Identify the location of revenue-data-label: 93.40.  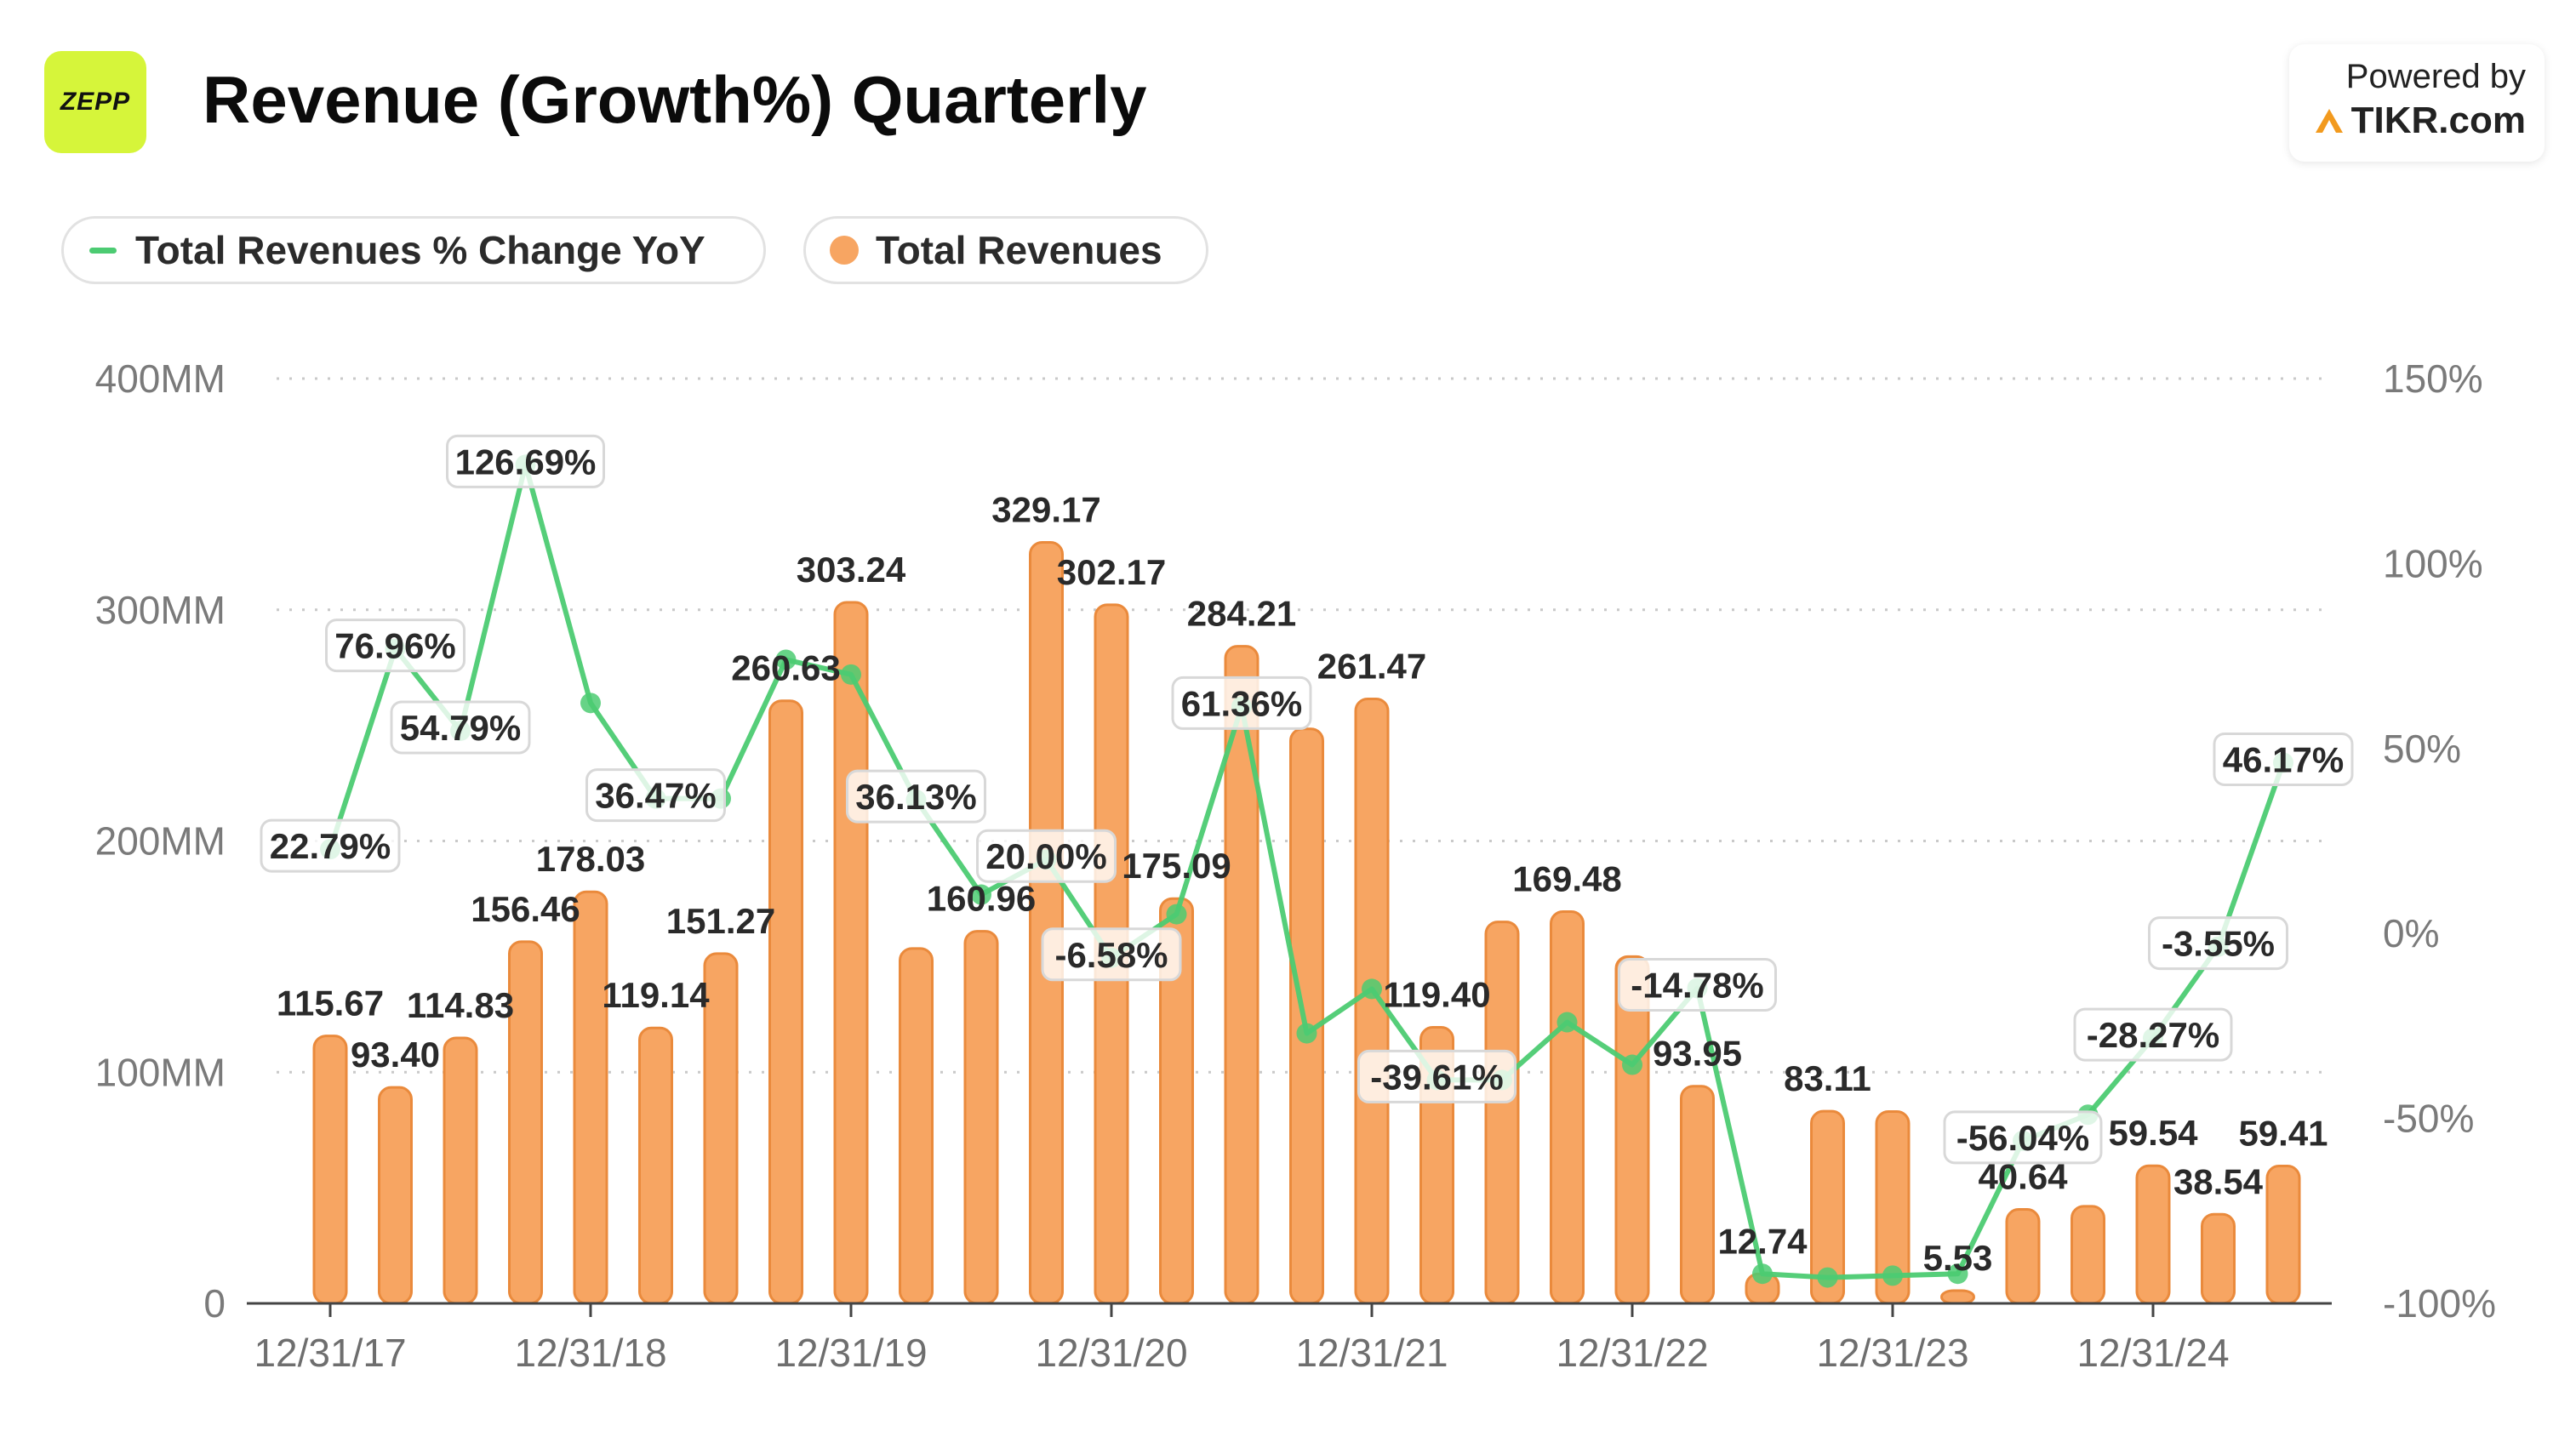
(395, 1055).